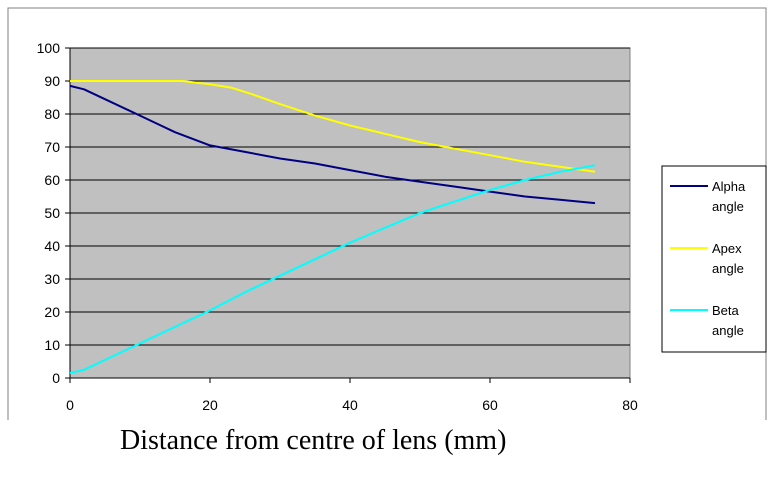 The width and height of the screenshot is (768, 477). Describe the element at coordinates (630, 405) in the screenshot. I see `x-tick-label: 80` at that location.